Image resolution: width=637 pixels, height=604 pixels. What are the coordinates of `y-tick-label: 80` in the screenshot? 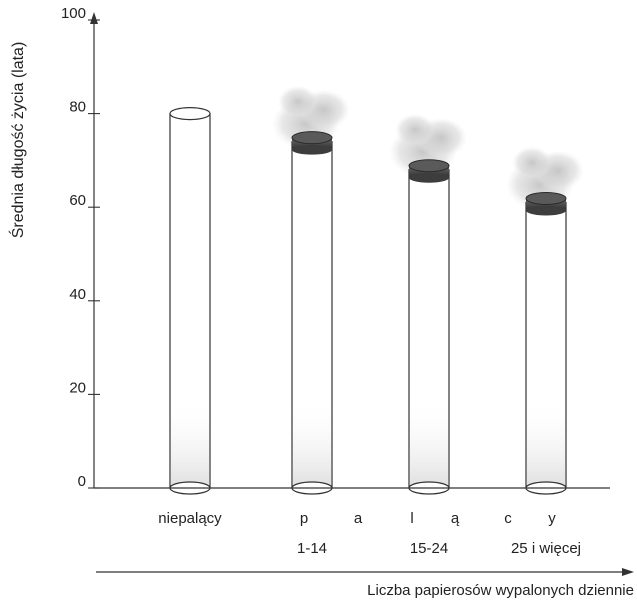 It's located at (77, 107).